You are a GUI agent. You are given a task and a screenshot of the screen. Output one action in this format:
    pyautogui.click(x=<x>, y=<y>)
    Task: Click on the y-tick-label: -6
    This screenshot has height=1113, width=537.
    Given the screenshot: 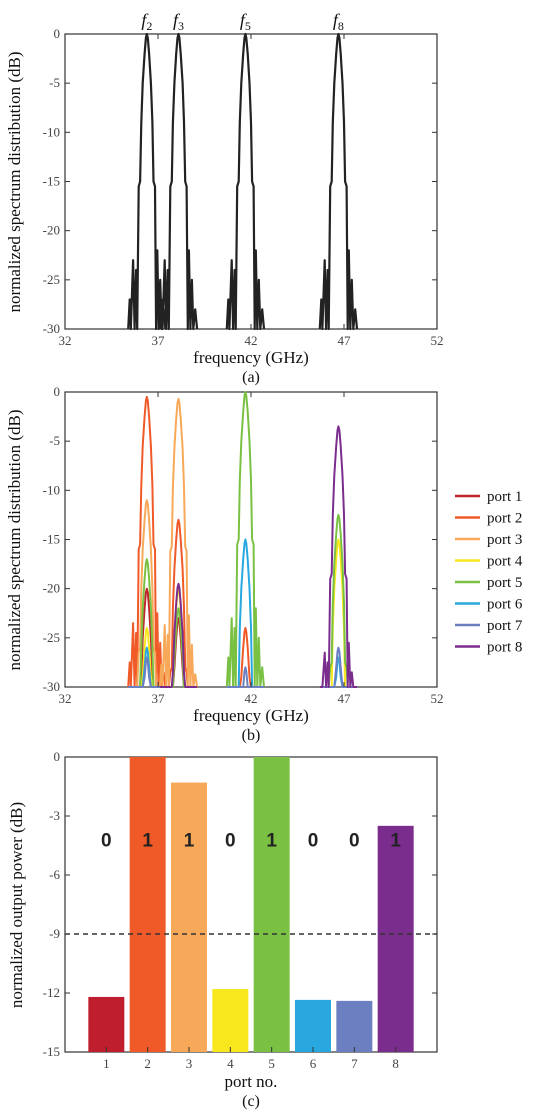 What is the action you would take?
    pyautogui.click(x=54, y=874)
    